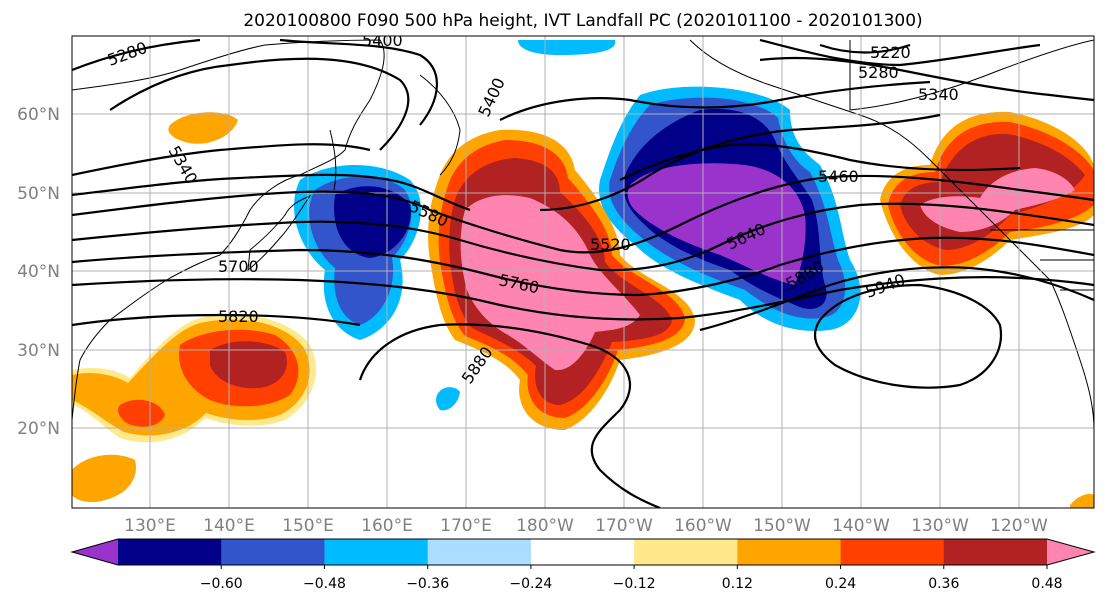  What do you see at coordinates (136, 55) in the screenshot?
I see `contour-5280-west` at bounding box center [136, 55].